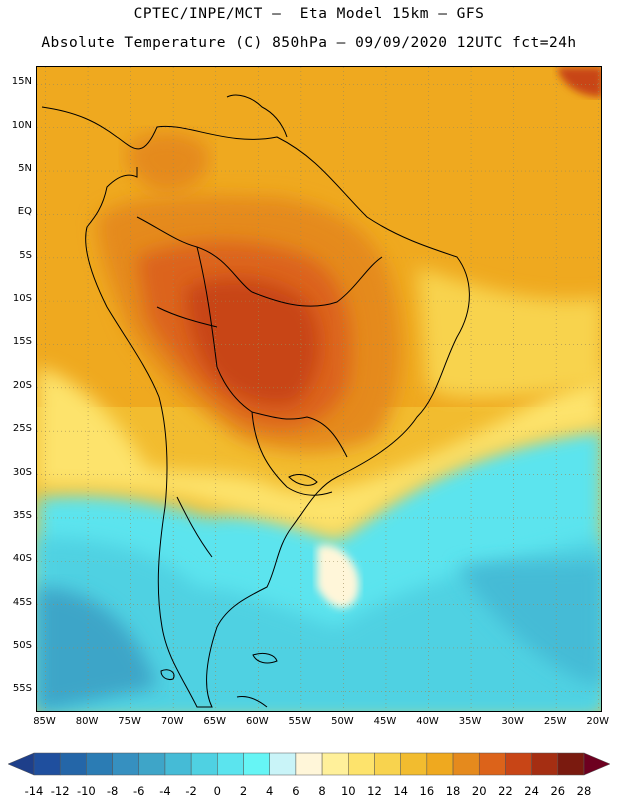 Image resolution: width=618 pixels, height=800 pixels. I want to click on lat-label: 40S, so click(22, 559).